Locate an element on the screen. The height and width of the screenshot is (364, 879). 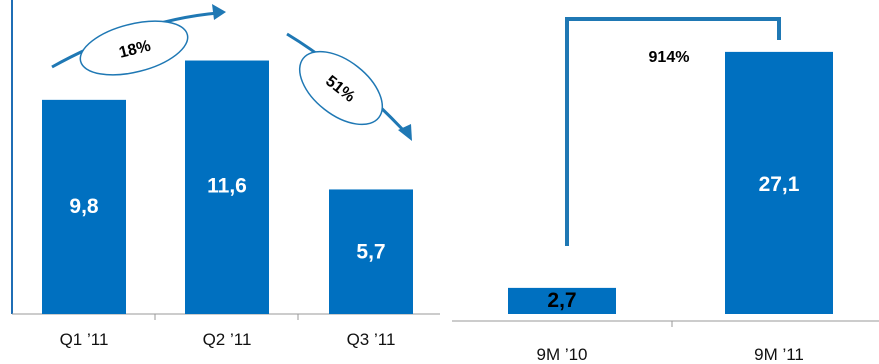
decline-bubble is located at coordinates (341, 88).